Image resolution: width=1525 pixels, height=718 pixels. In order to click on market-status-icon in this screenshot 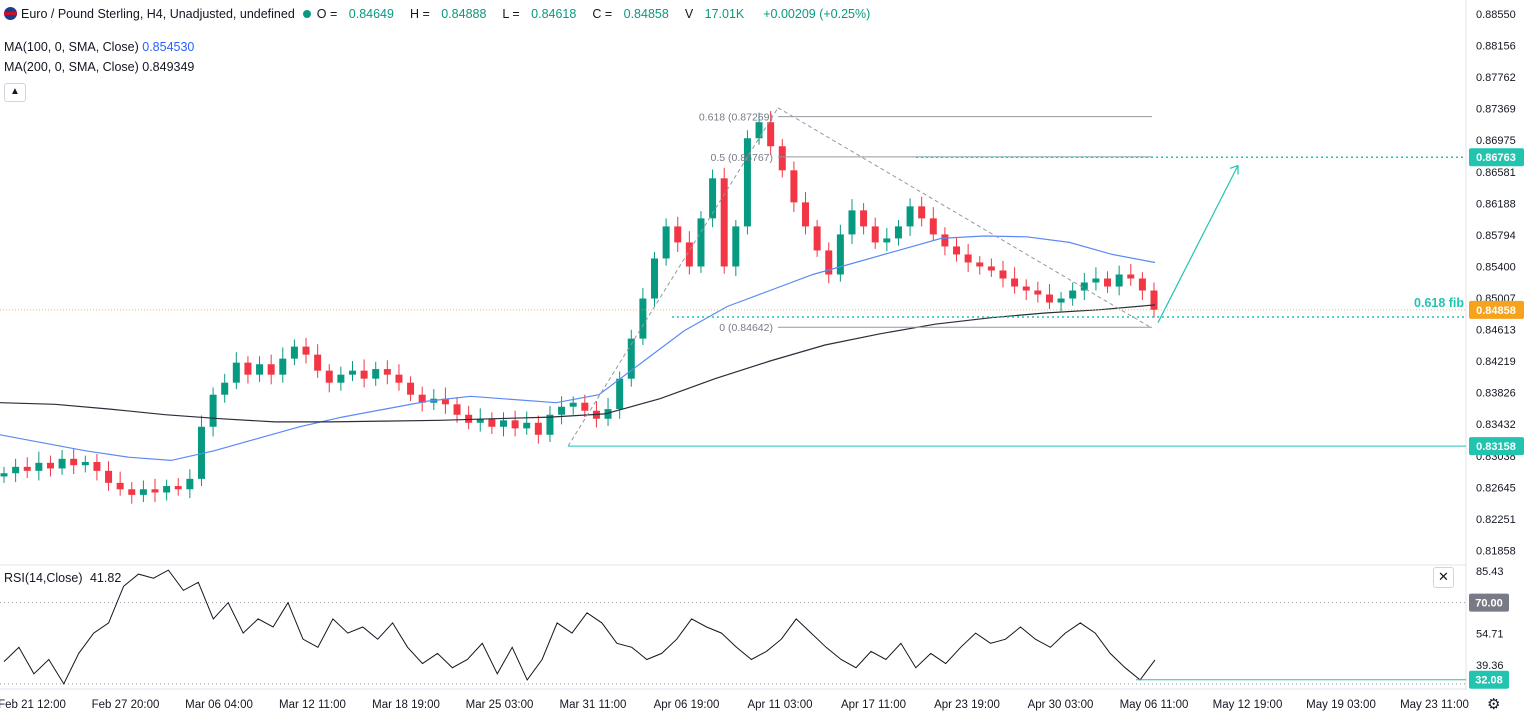, I will do `click(306, 14)`.